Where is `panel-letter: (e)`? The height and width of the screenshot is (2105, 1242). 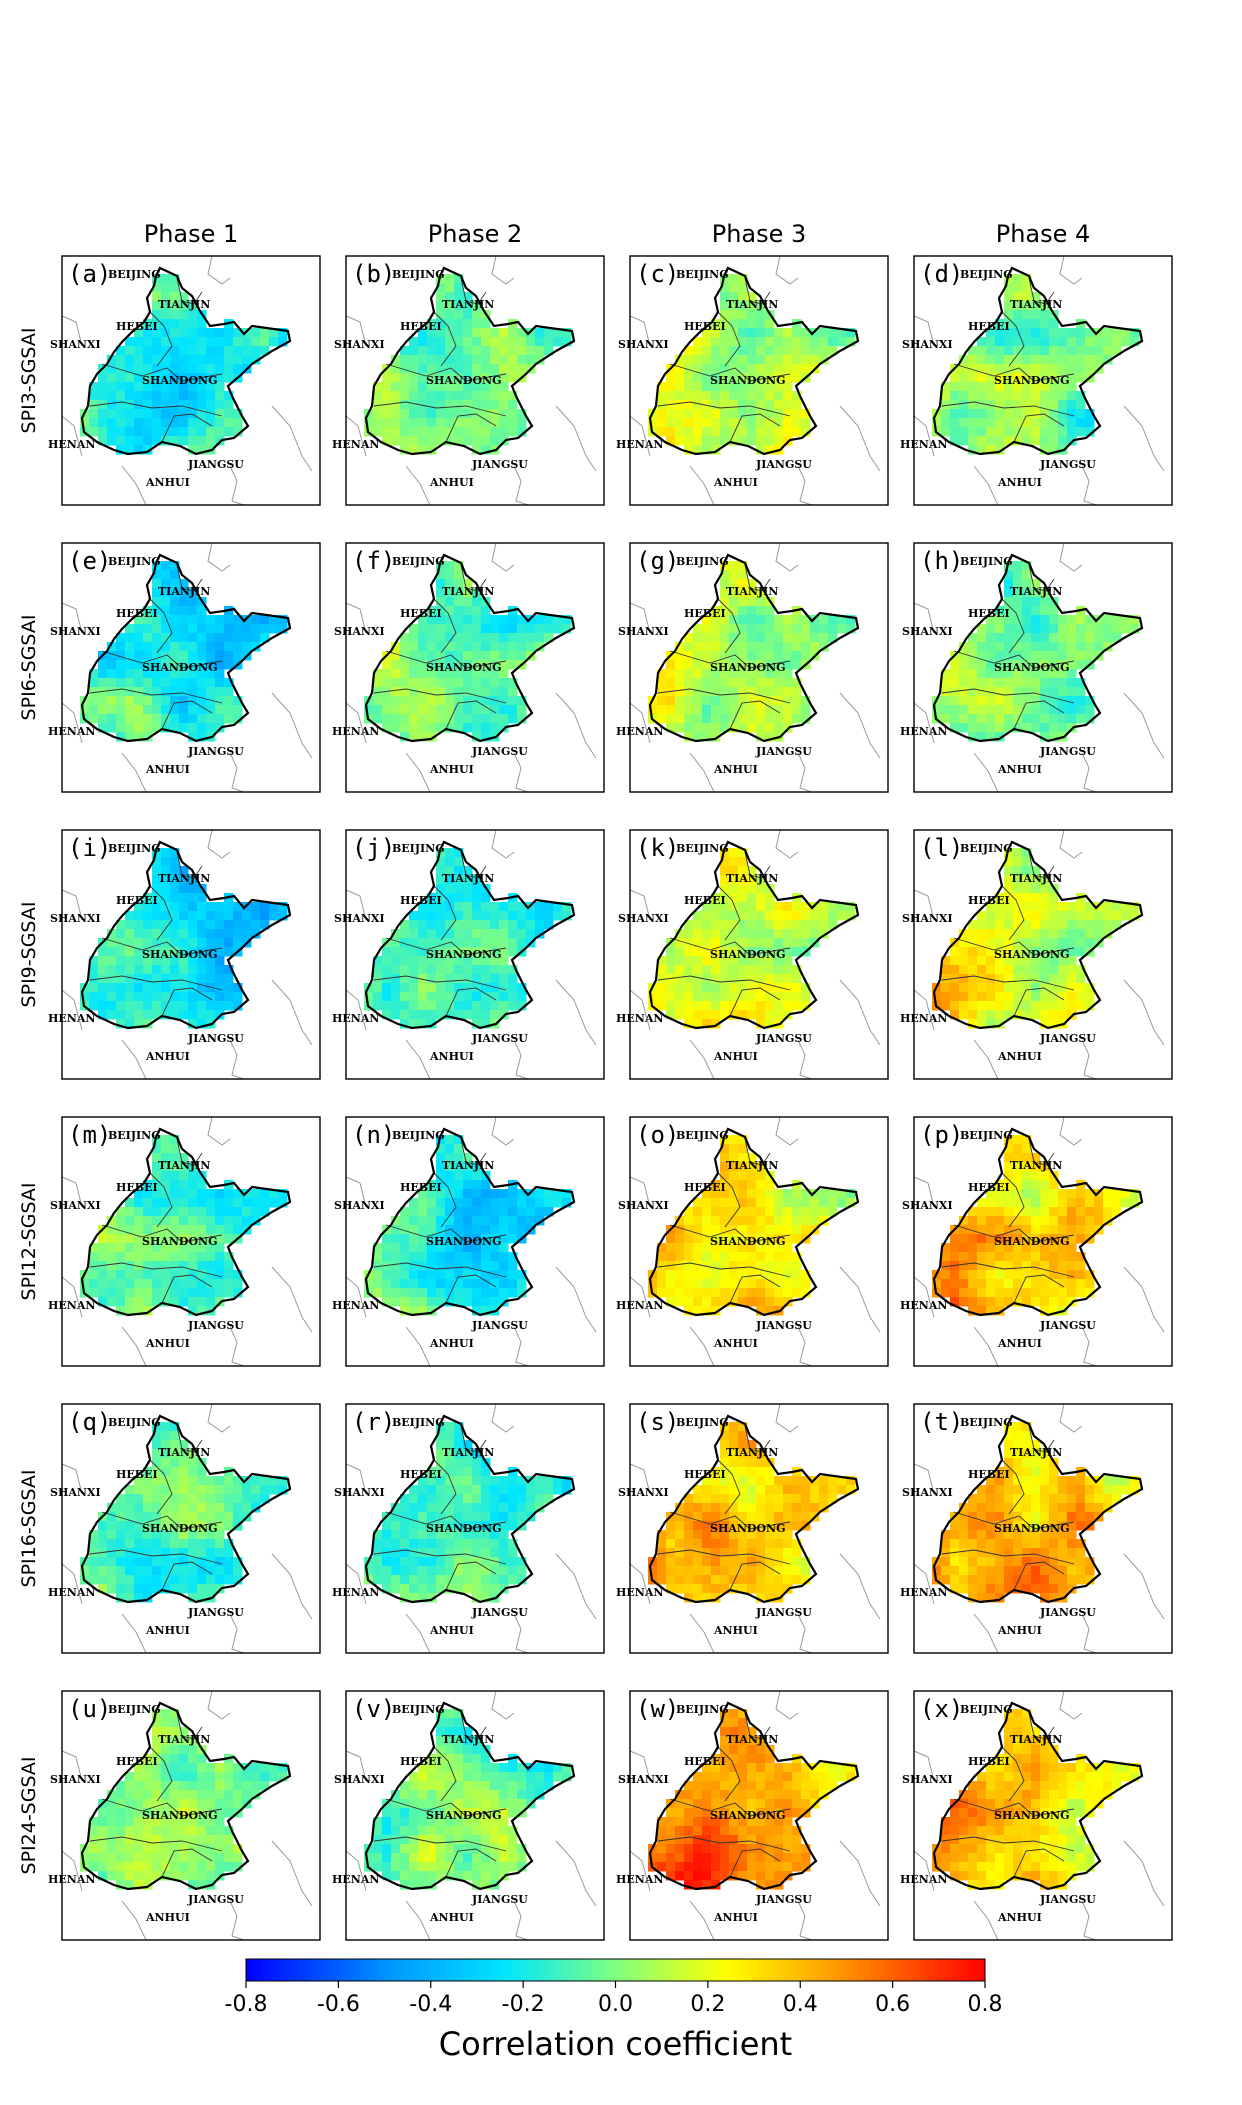
panel-letter: (e) is located at coordinates (89, 561).